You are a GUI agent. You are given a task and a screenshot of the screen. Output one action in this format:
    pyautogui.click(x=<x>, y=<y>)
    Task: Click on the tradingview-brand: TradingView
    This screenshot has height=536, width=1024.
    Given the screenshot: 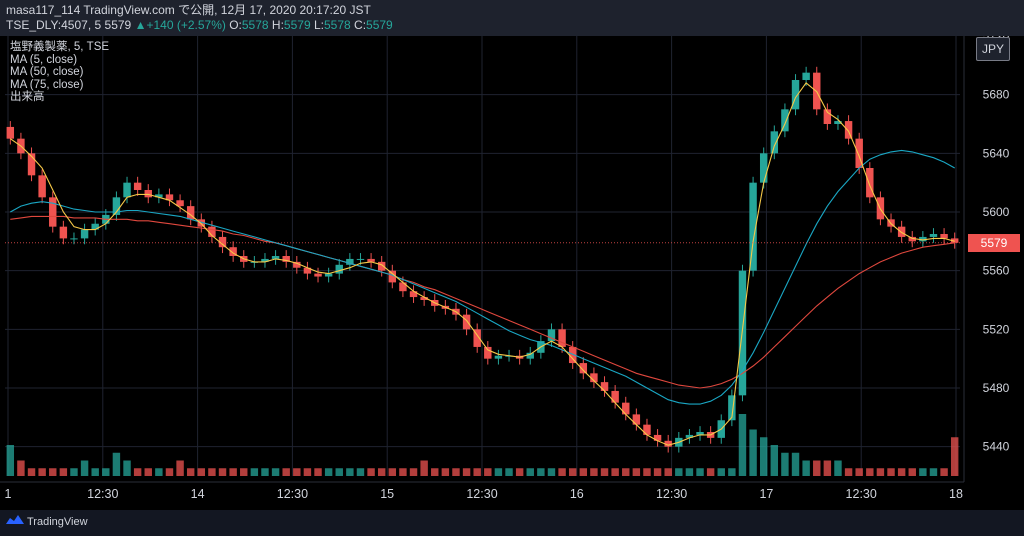 What is the action you would take?
    pyautogui.click(x=47, y=522)
    